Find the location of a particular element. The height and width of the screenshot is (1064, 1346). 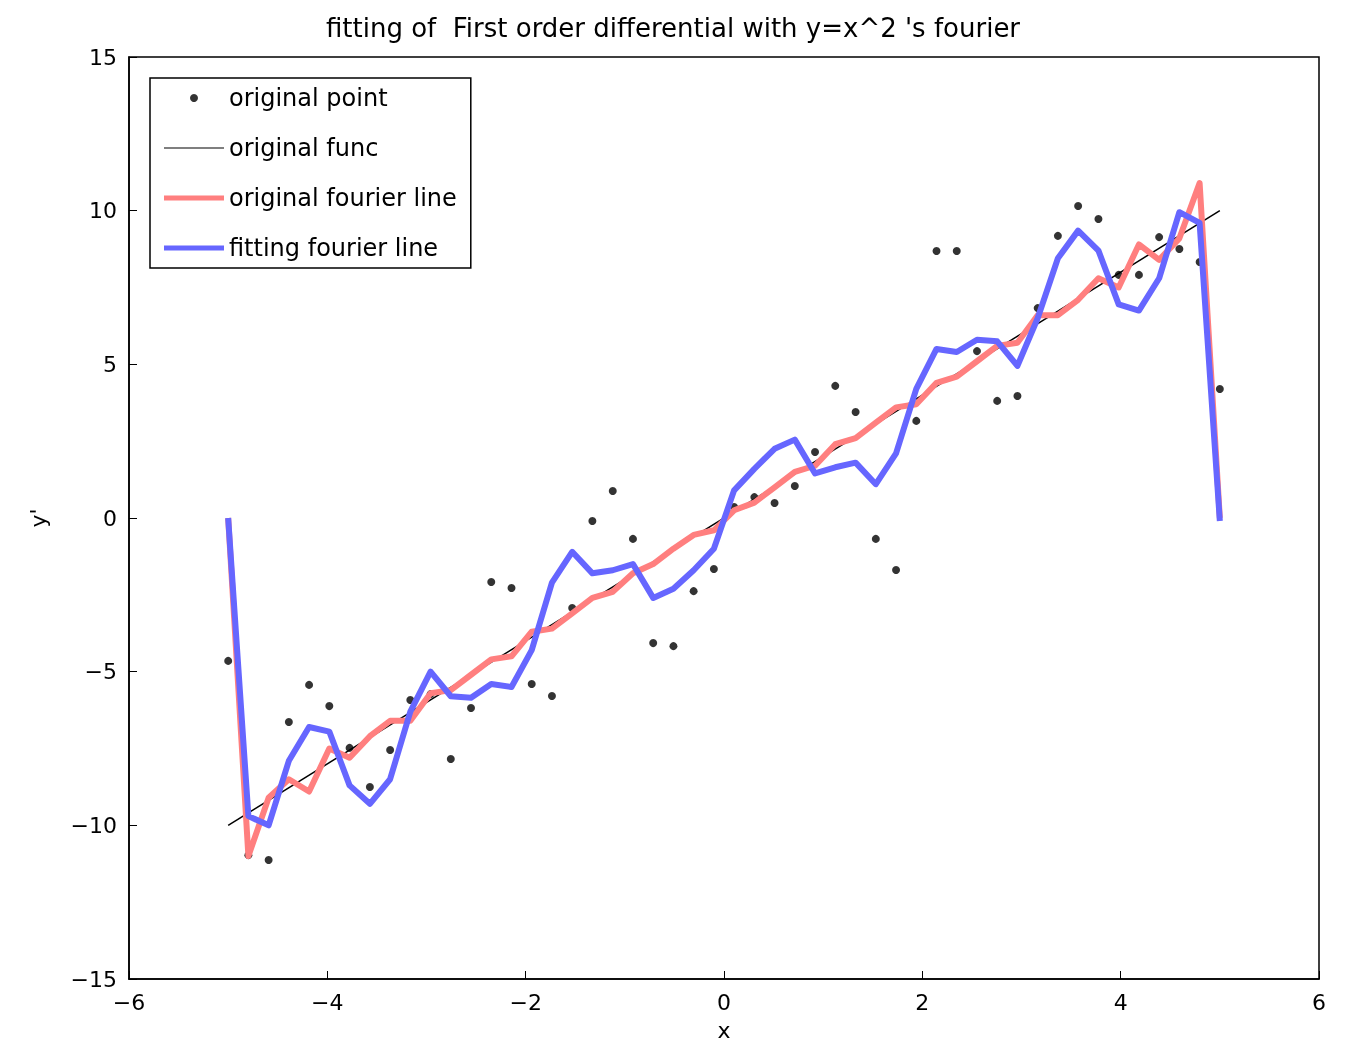

y-tick-label: 5 is located at coordinates (110, 364).